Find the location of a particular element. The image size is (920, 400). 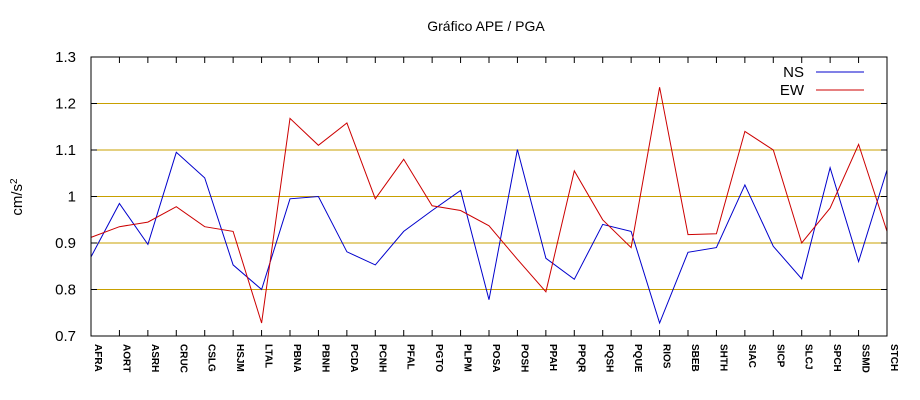

legend-label-ns: NS is located at coordinates (793, 72).